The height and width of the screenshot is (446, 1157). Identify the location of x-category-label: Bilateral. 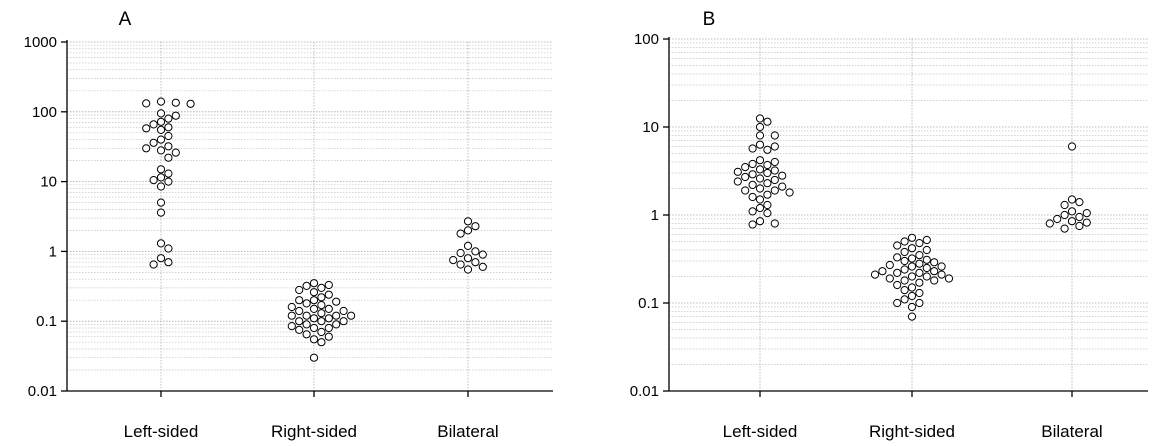
(1071, 431).